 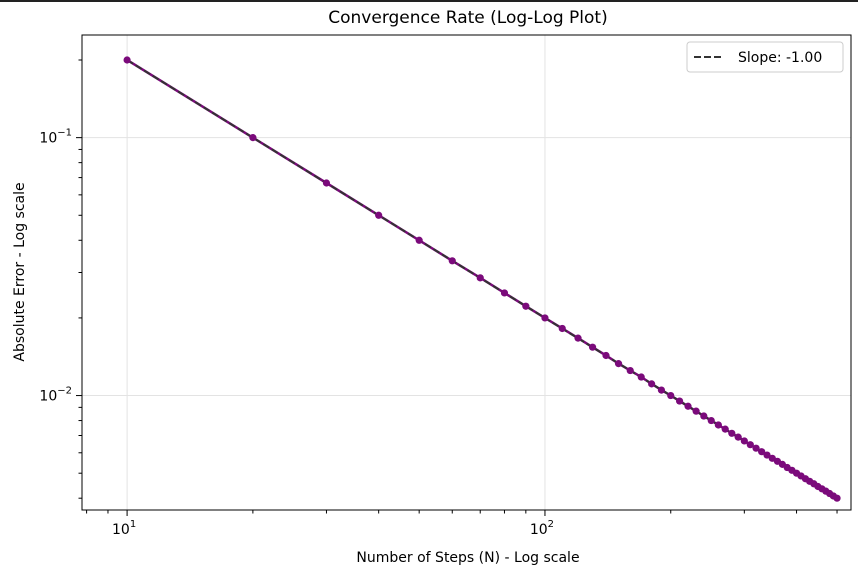 I want to click on y-tick-label: 10⁻¹, so click(x=55, y=137).